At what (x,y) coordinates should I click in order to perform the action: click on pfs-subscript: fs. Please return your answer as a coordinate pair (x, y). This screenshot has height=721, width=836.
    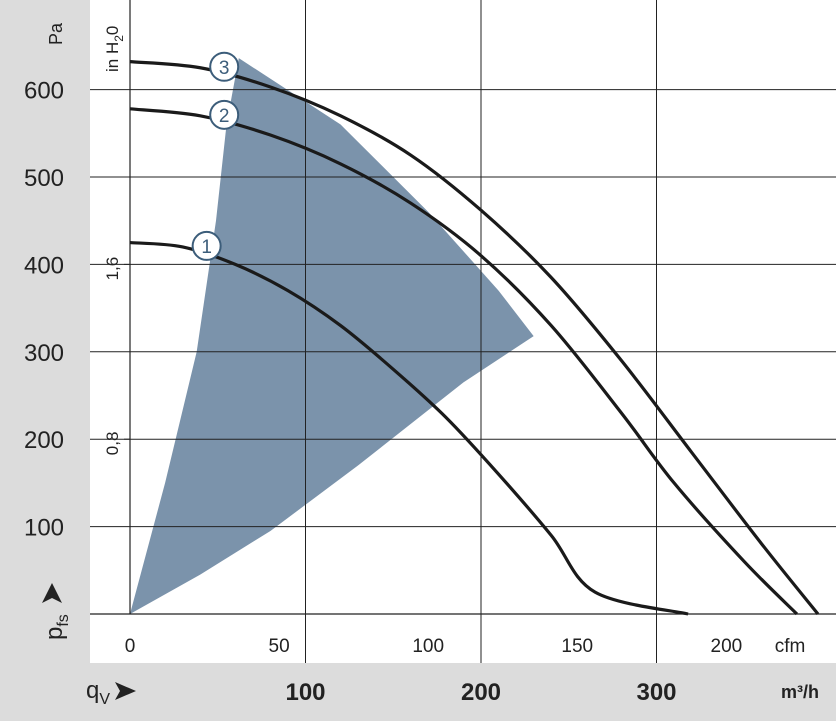
    Looking at the image, I should click on (63, 620).